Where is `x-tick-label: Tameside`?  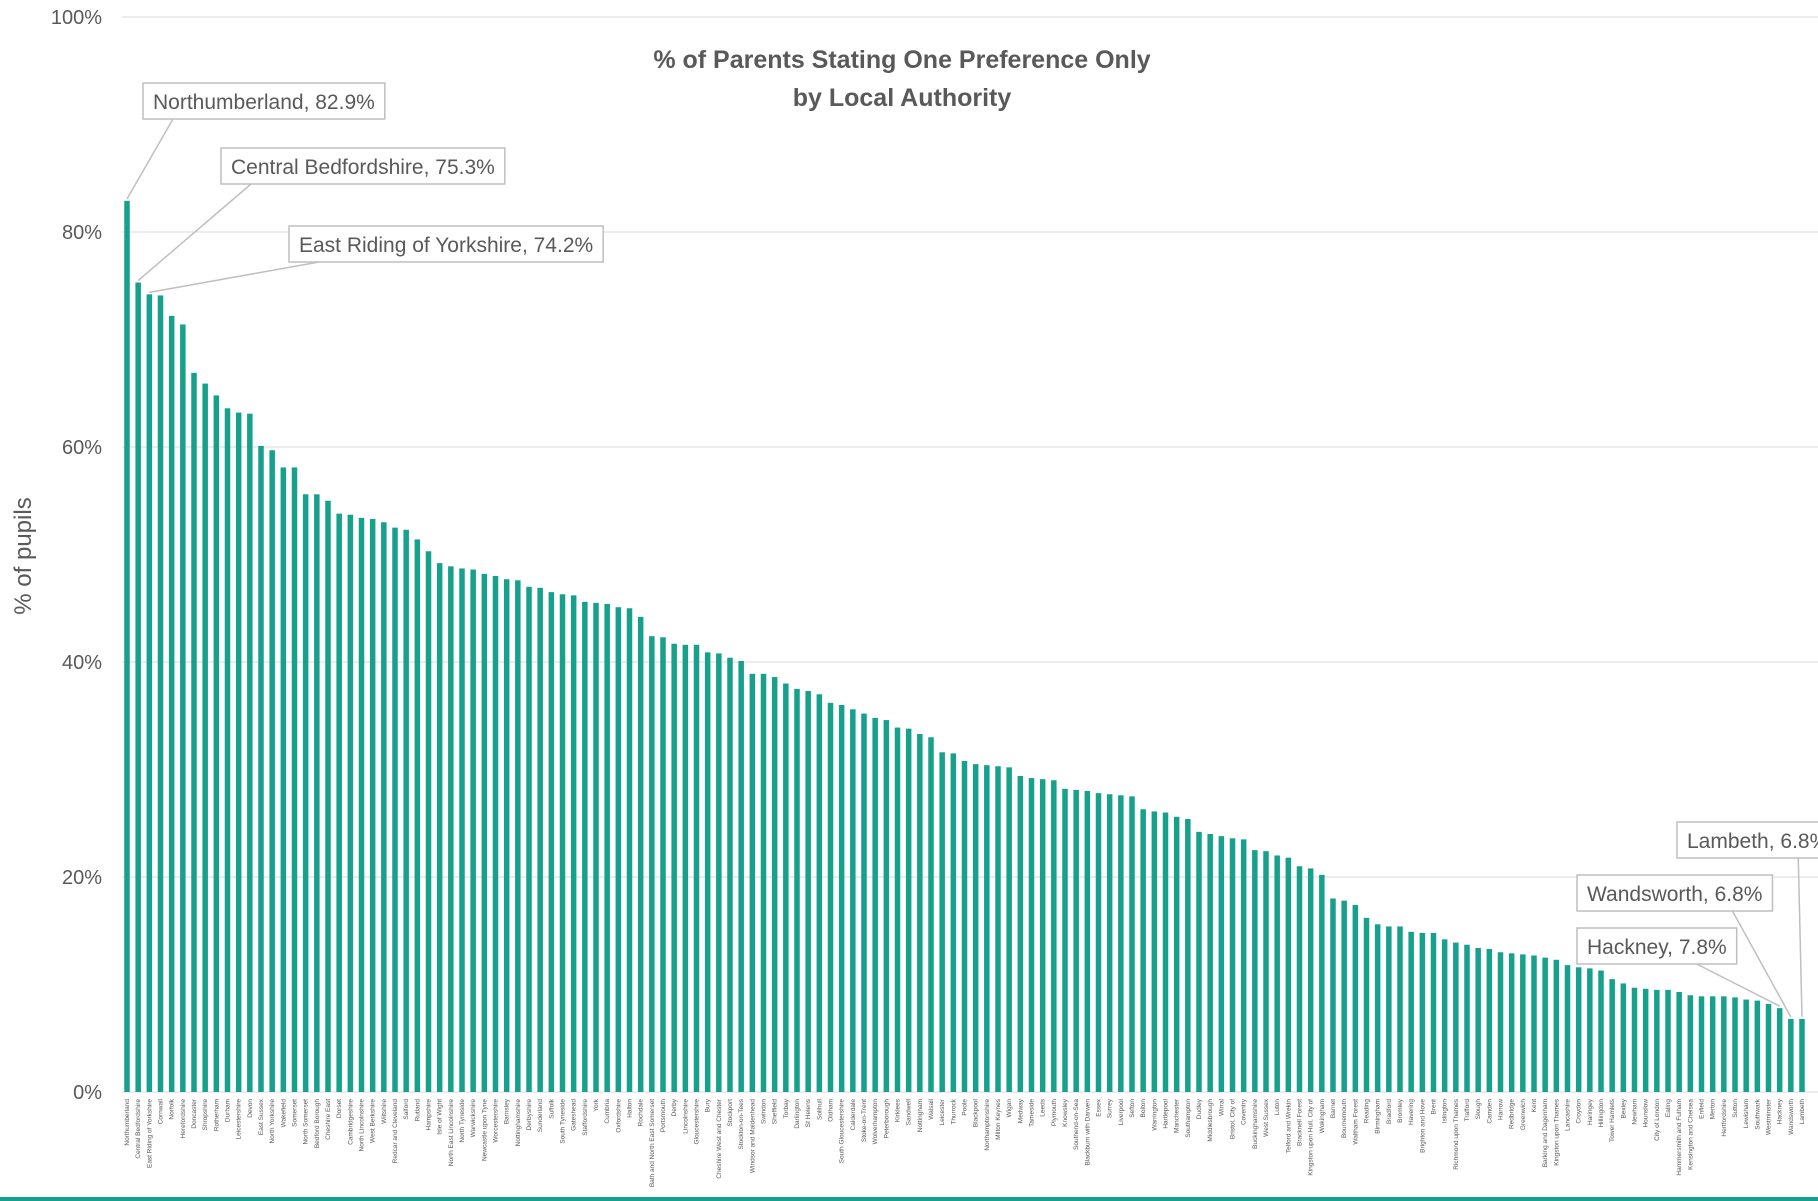
x-tick-label: Tameside is located at coordinates (1032, 1113).